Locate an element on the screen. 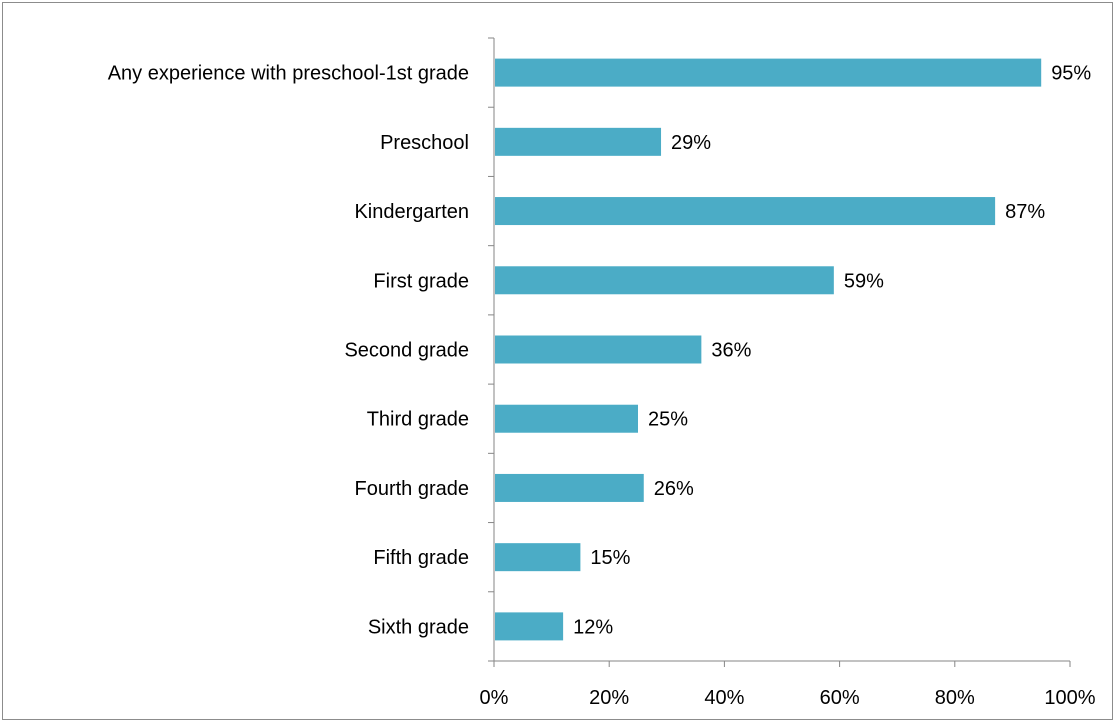 This screenshot has height=724, width=1117. x-tick-label: 40% is located at coordinates (724, 698).